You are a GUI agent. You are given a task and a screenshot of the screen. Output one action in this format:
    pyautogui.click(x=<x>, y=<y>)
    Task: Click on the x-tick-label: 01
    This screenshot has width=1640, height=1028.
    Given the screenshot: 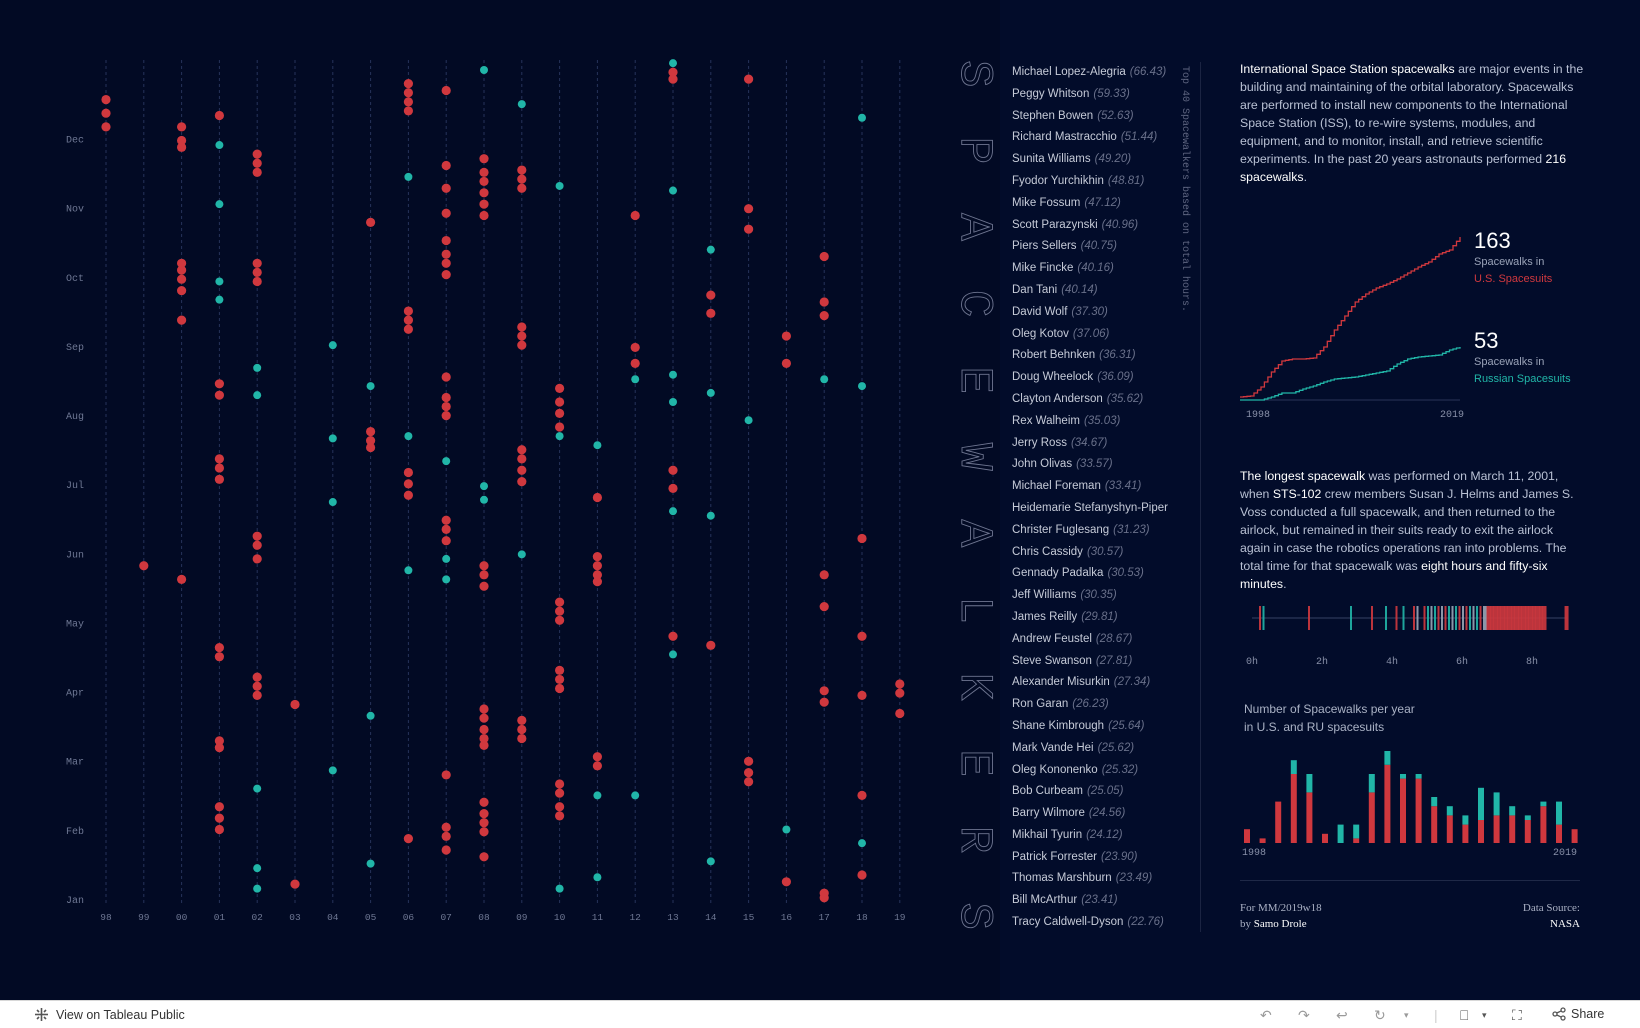 What is the action you would take?
    pyautogui.click(x=220, y=917)
    